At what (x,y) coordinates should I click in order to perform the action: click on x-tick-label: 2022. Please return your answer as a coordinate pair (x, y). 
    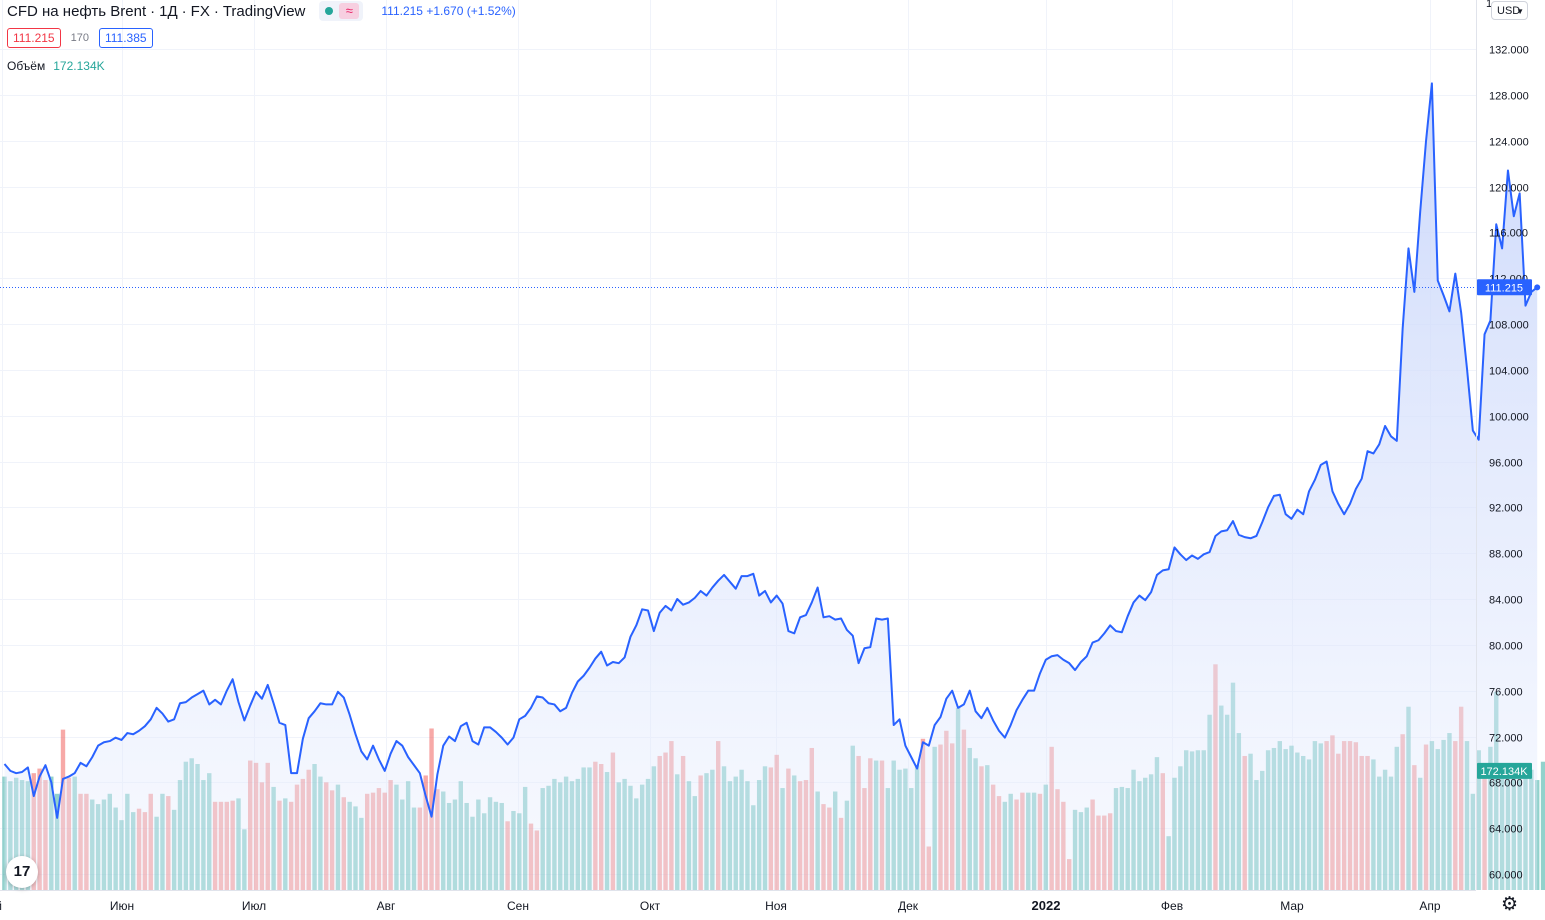
    Looking at the image, I should click on (1046, 905).